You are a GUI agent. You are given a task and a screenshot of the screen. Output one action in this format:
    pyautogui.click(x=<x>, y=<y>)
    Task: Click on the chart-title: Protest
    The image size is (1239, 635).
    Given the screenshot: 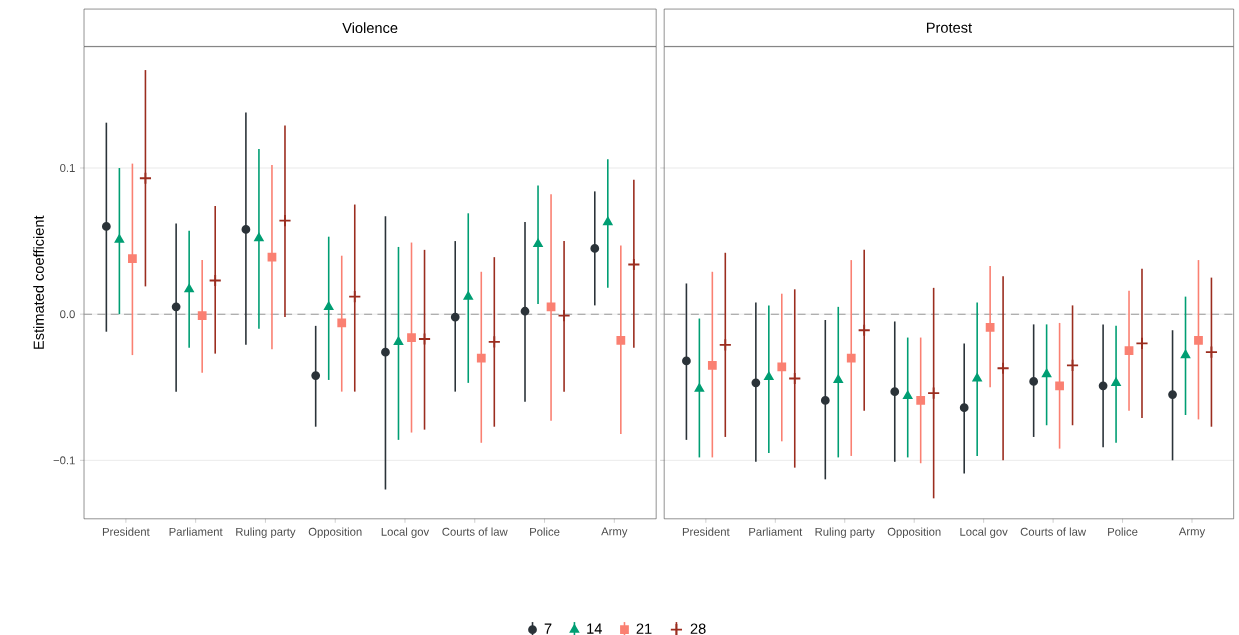 What is the action you would take?
    pyautogui.click(x=949, y=27)
    